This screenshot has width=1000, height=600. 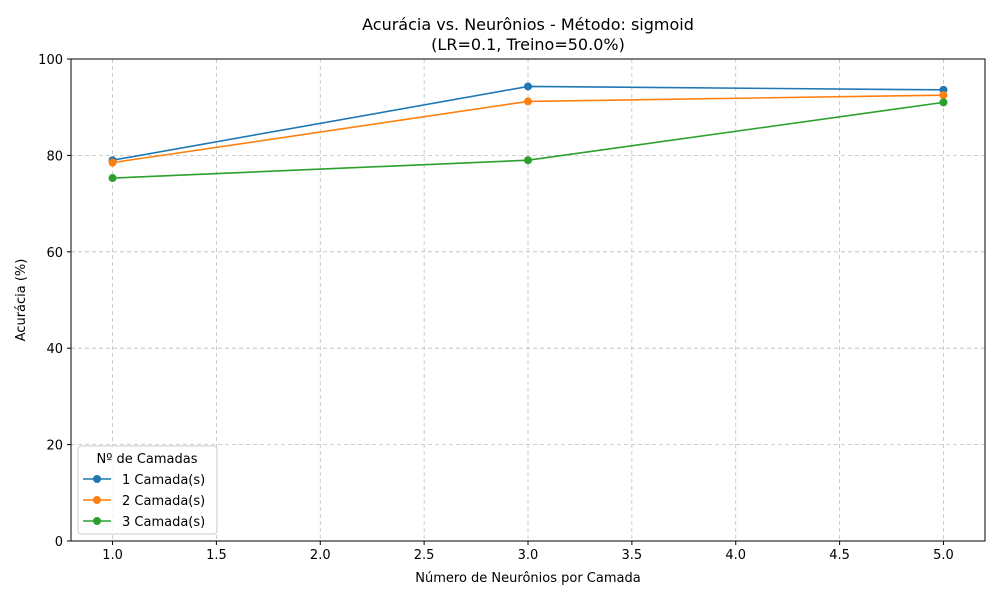 What do you see at coordinates (216, 555) in the screenshot?
I see `x-tick-label: 1.5` at bounding box center [216, 555].